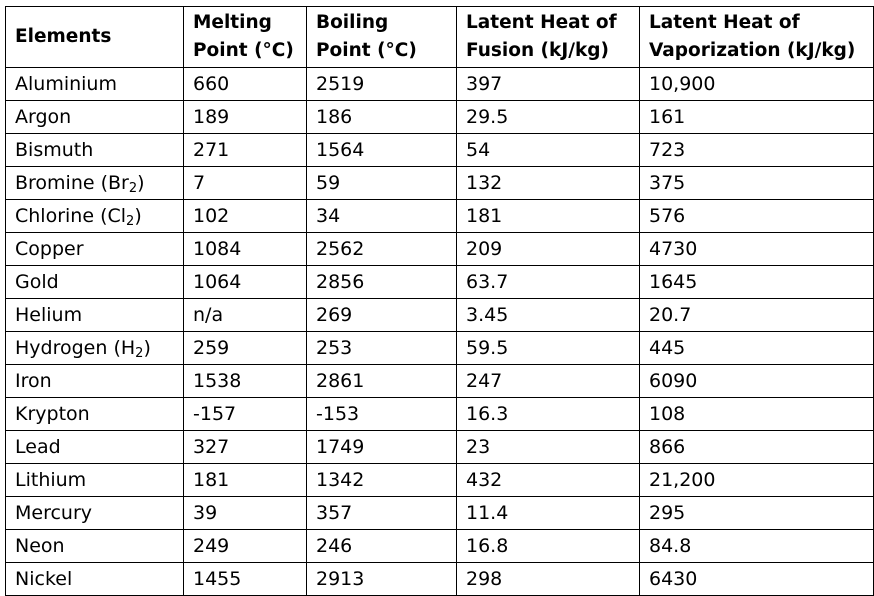 Image resolution: width=874 pixels, height=596 pixels. Describe the element at coordinates (75, 348) in the screenshot. I see `element-name-text: Hydrogen (H` at that location.